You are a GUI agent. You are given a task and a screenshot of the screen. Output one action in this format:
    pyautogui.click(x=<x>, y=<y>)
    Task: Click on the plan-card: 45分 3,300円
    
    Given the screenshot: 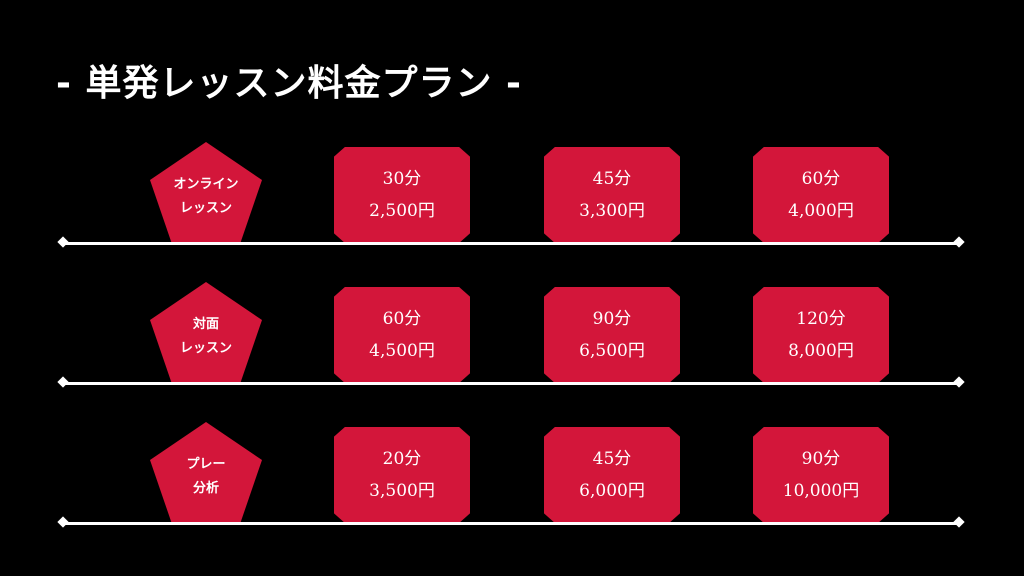 What is the action you would take?
    pyautogui.click(x=612, y=195)
    